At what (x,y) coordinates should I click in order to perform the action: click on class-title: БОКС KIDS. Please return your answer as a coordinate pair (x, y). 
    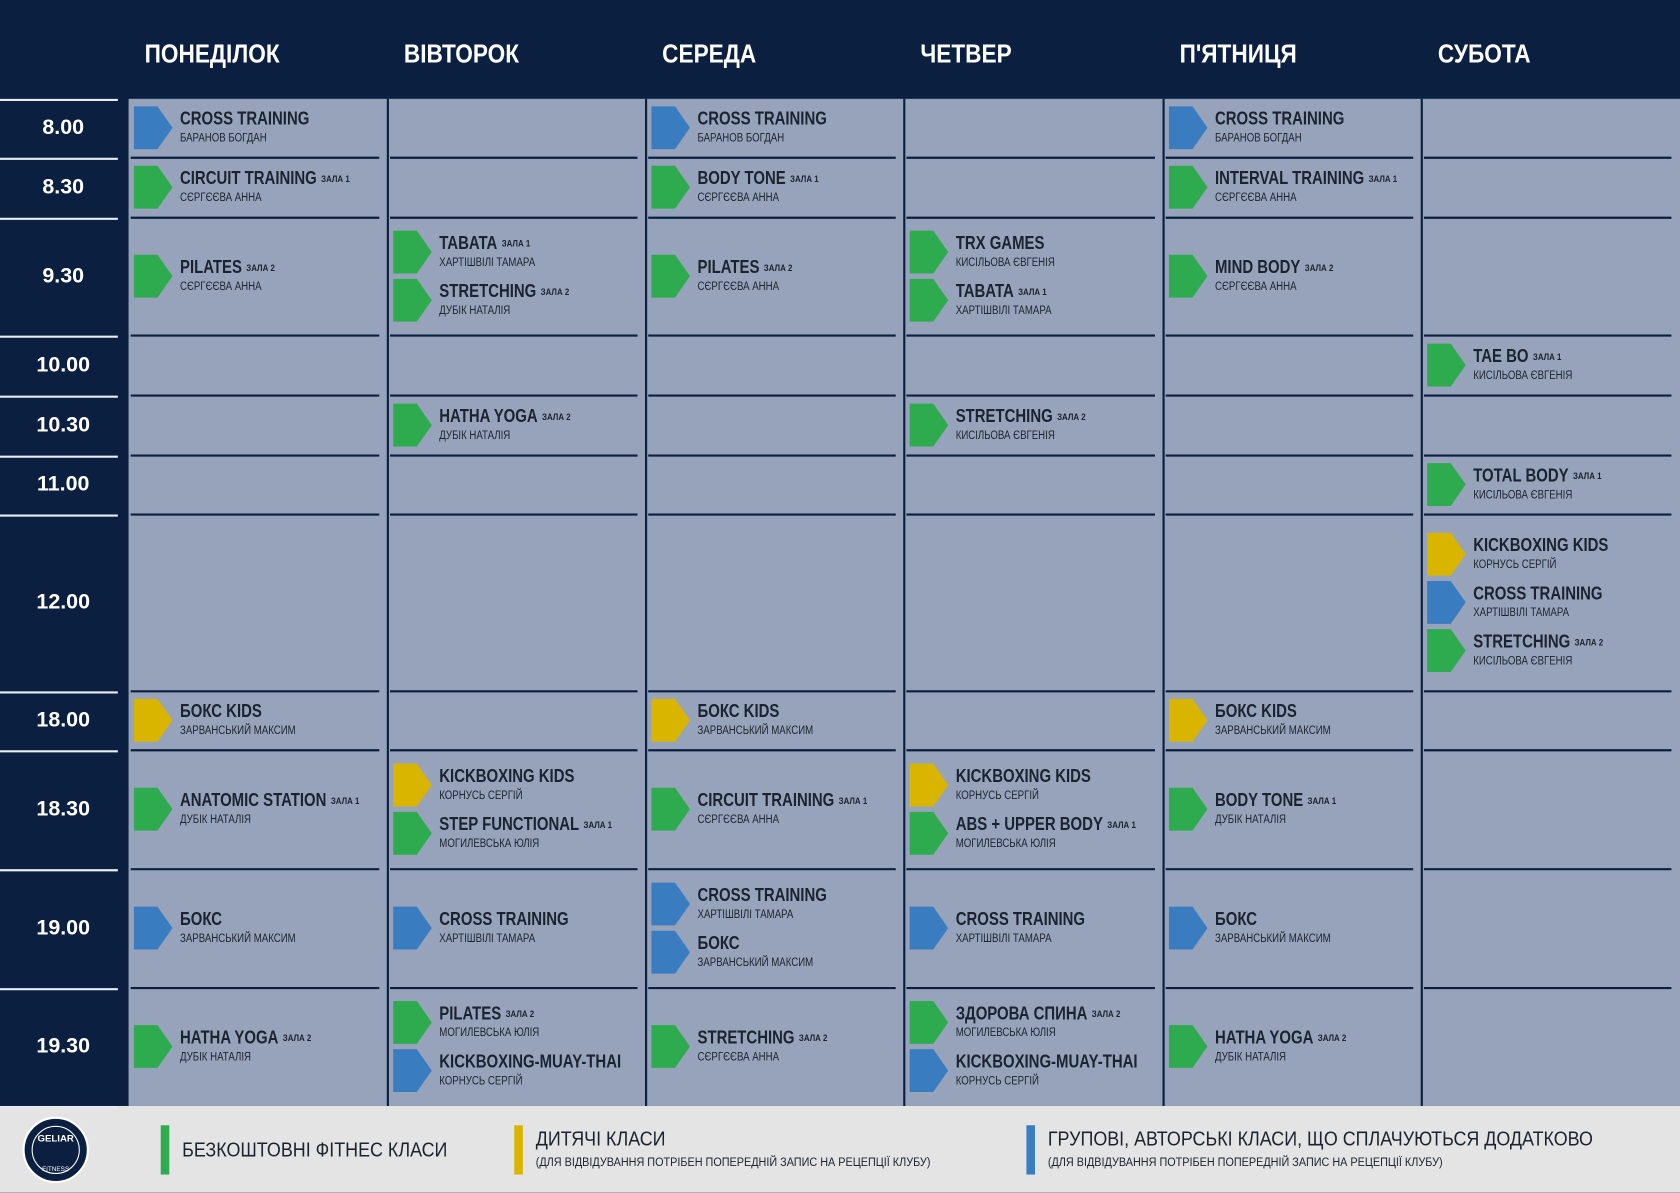
    Looking at the image, I should click on (1256, 711).